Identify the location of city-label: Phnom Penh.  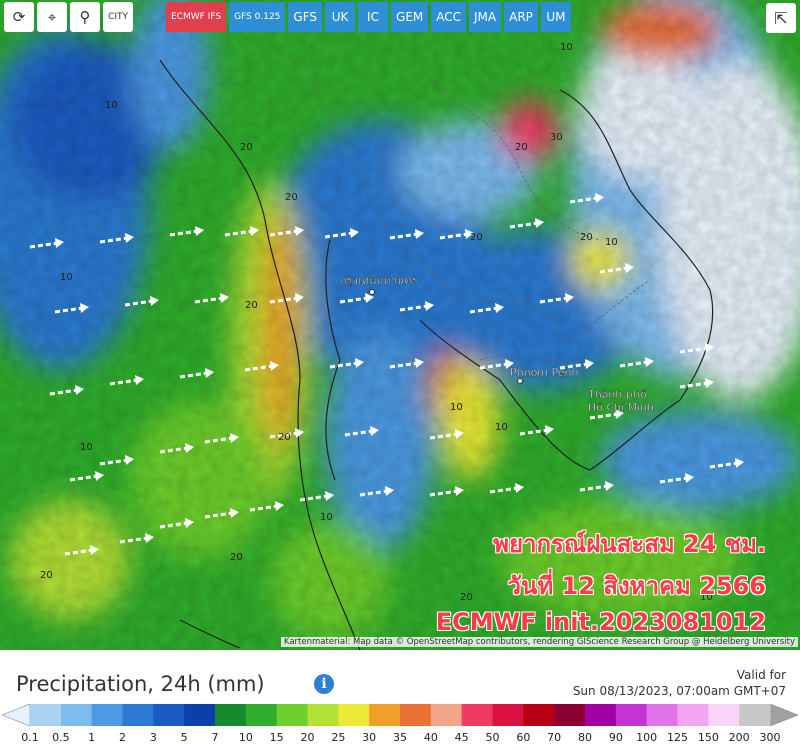
(544, 372).